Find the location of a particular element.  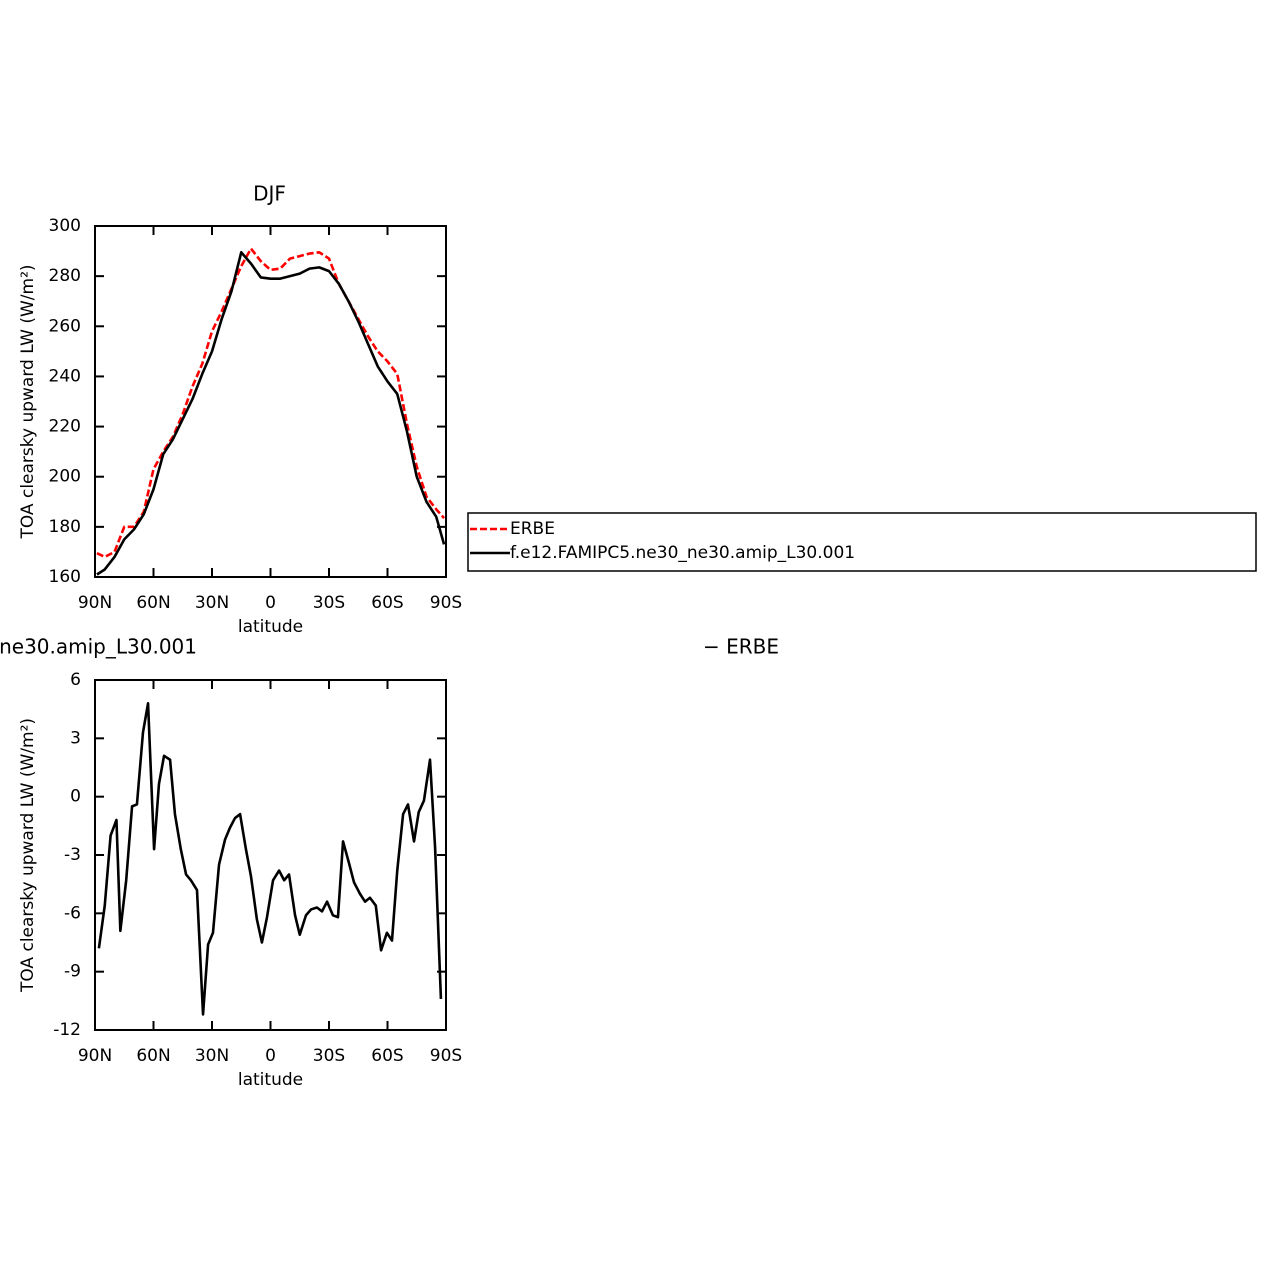

legend-label: ERBE is located at coordinates (532, 529).